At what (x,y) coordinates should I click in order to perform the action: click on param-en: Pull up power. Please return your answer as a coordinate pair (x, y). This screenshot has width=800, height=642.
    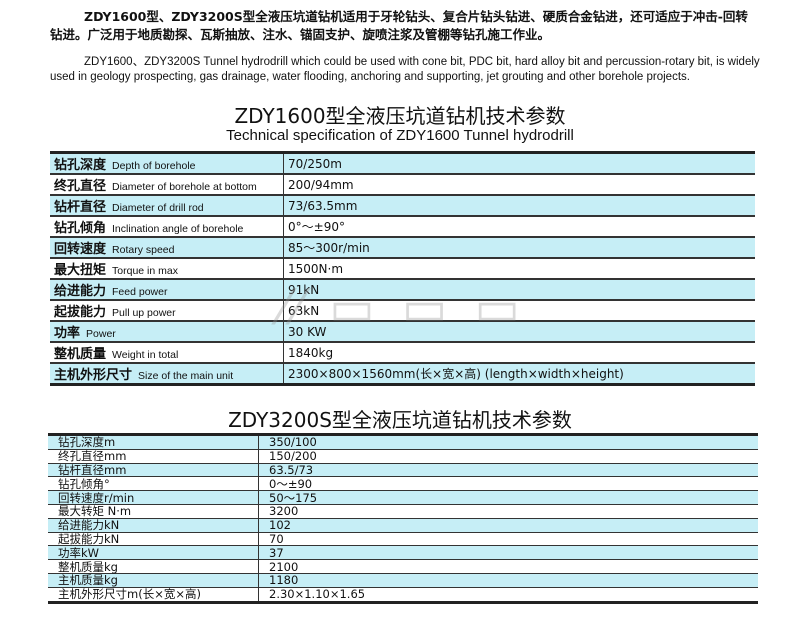
    Looking at the image, I should click on (144, 313).